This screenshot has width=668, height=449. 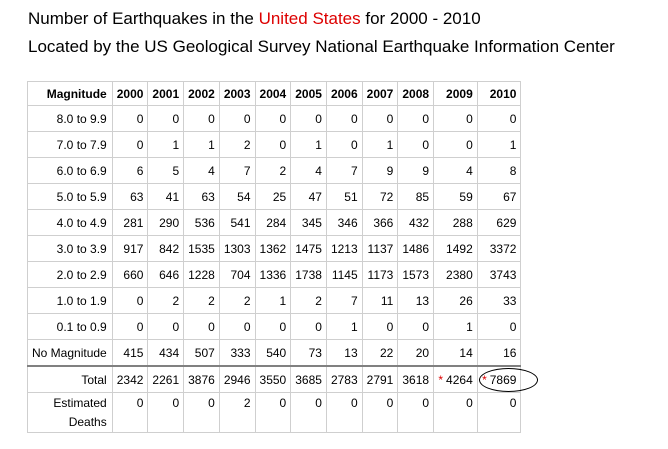 What do you see at coordinates (166, 170) in the screenshot?
I see `count-cell: 5` at bounding box center [166, 170].